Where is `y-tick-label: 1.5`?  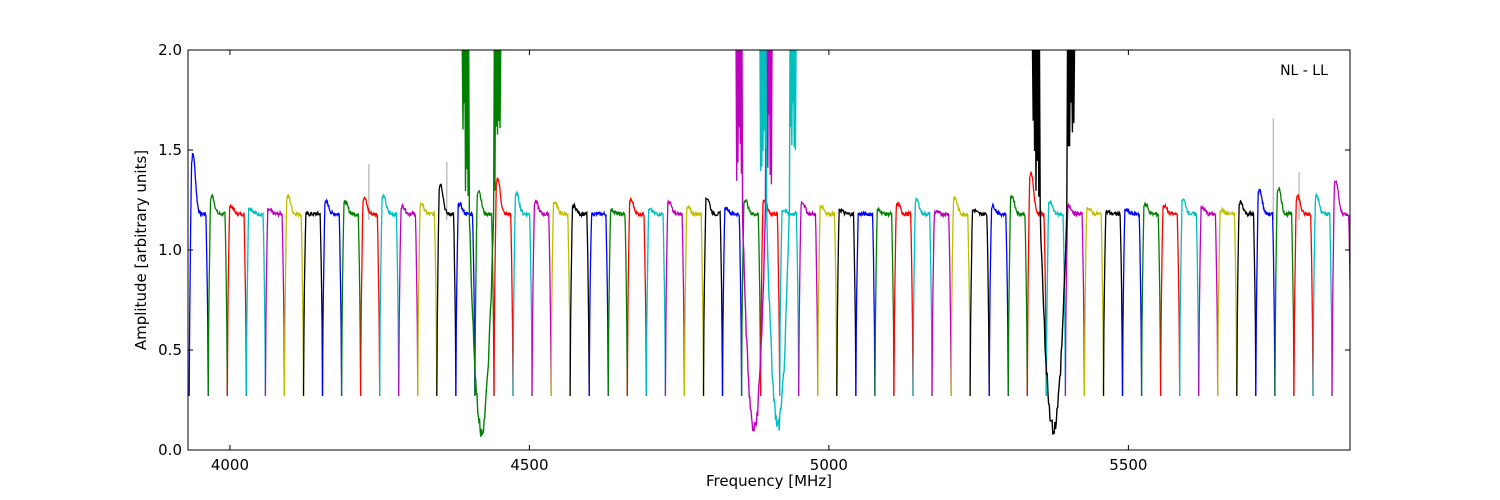 y-tick-label: 1.5 is located at coordinates (170, 150).